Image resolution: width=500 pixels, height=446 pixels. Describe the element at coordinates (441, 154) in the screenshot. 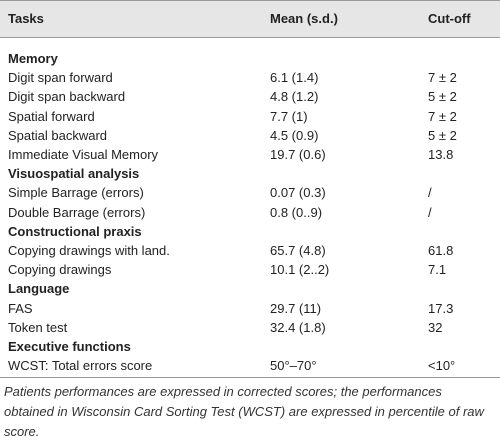

I see `table-cell: 13.8` at that location.